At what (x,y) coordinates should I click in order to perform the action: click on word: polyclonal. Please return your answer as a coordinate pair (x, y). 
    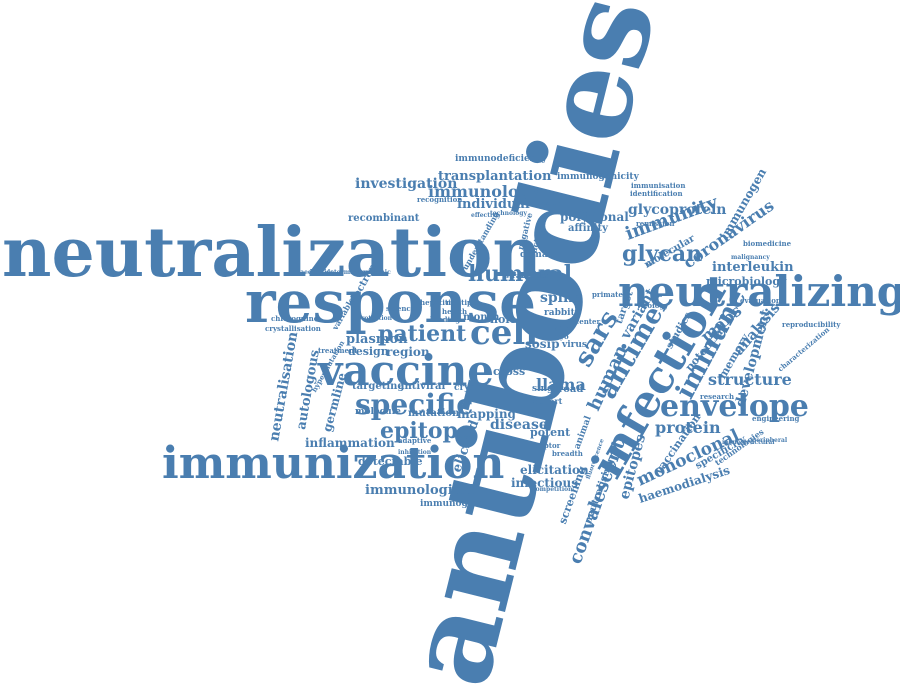
    Looking at the image, I should click on (594, 216).